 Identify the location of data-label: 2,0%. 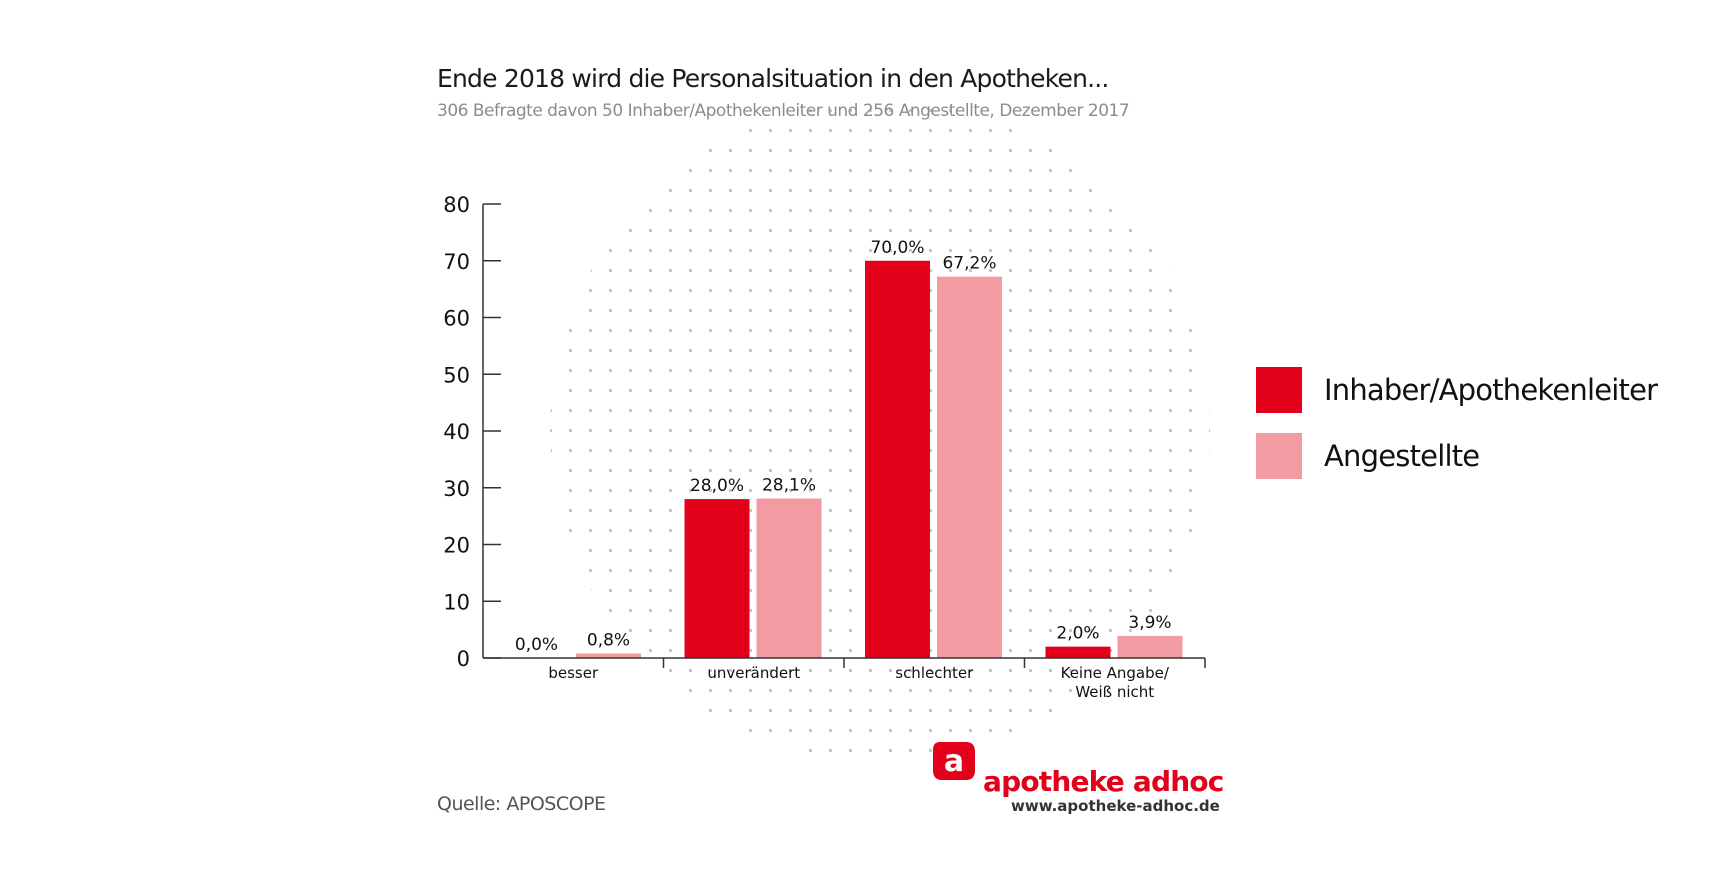
(1077, 634).